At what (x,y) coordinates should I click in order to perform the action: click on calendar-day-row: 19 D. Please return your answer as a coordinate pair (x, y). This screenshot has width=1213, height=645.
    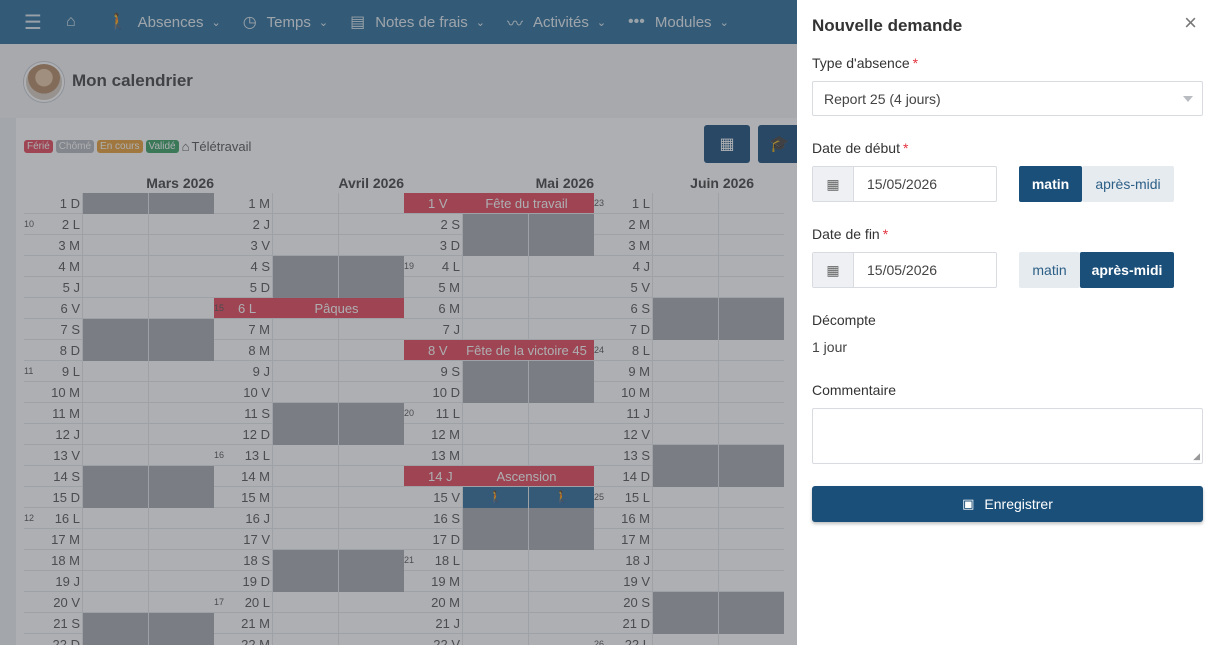
    Looking at the image, I should click on (309, 581).